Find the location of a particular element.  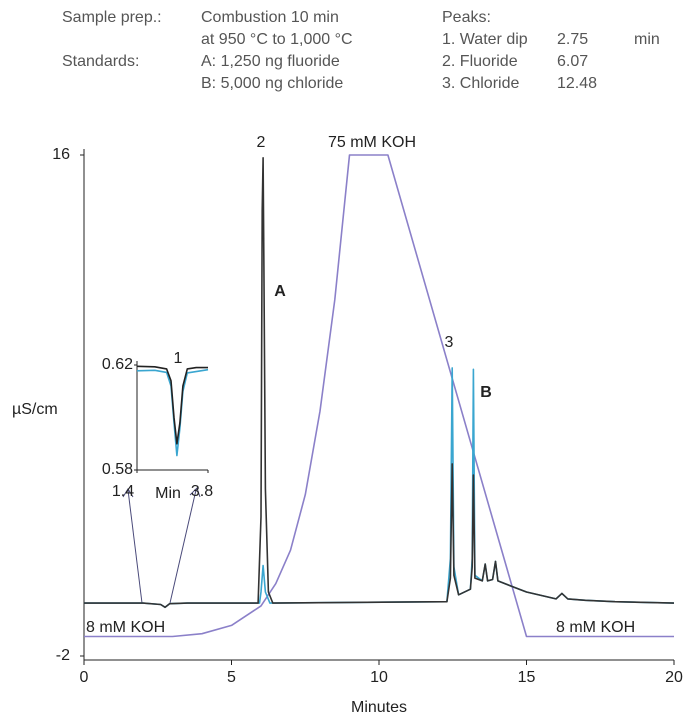

header-label: Peaks: is located at coordinates (466, 17).